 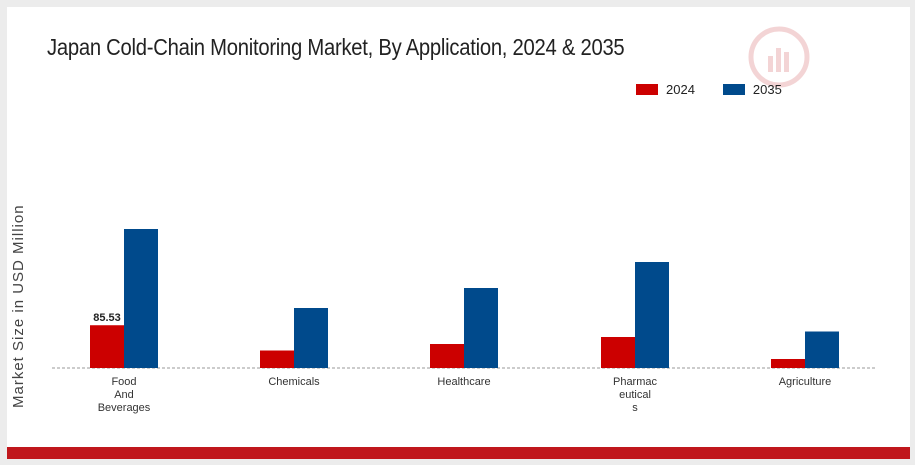 I want to click on chart-legend: 2024 2035, so click(x=723, y=89).